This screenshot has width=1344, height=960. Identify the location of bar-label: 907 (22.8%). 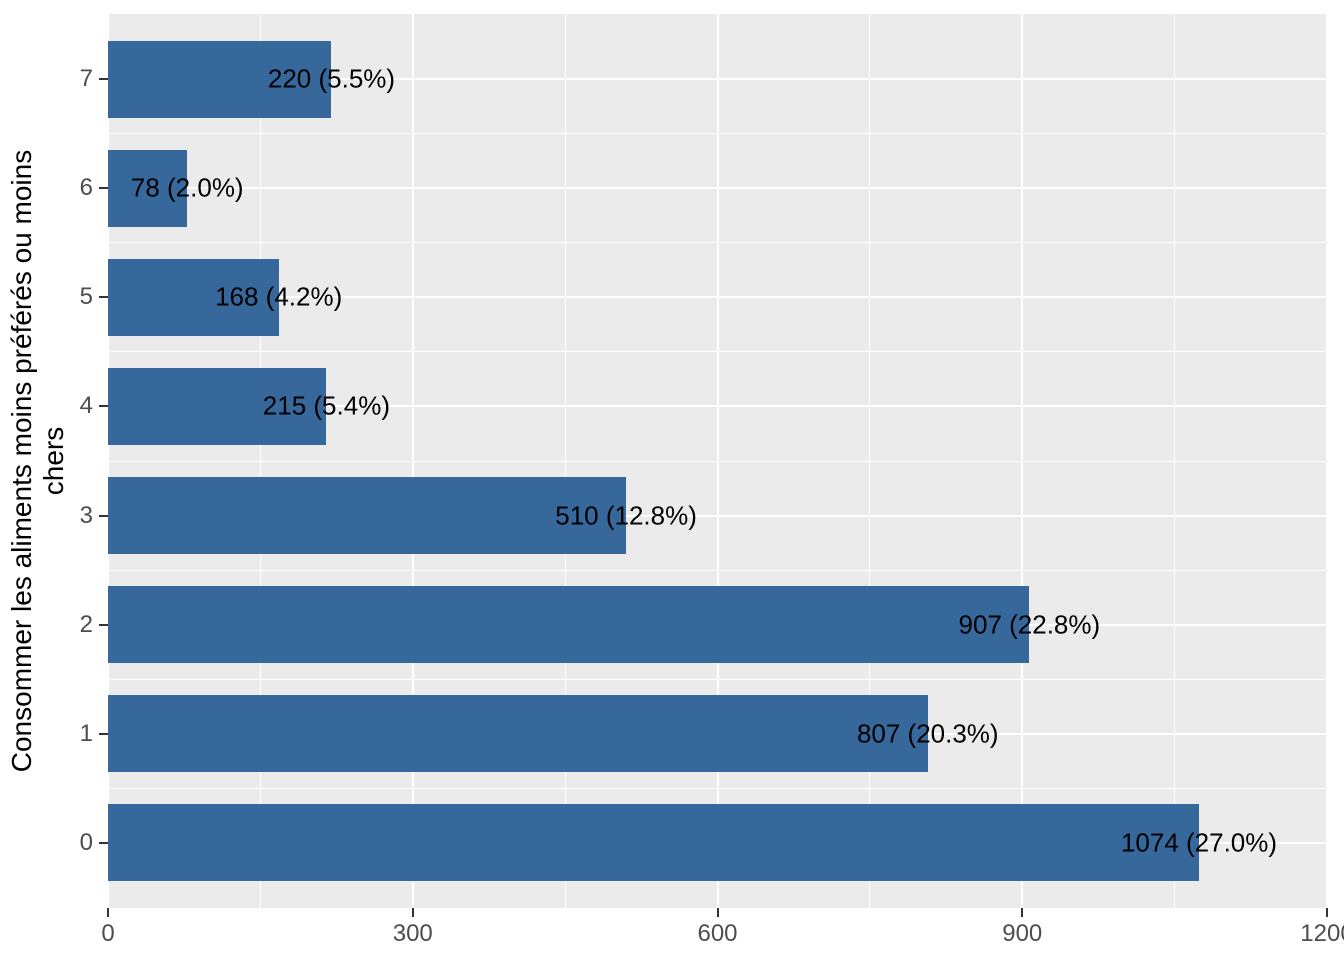
(1029, 624).